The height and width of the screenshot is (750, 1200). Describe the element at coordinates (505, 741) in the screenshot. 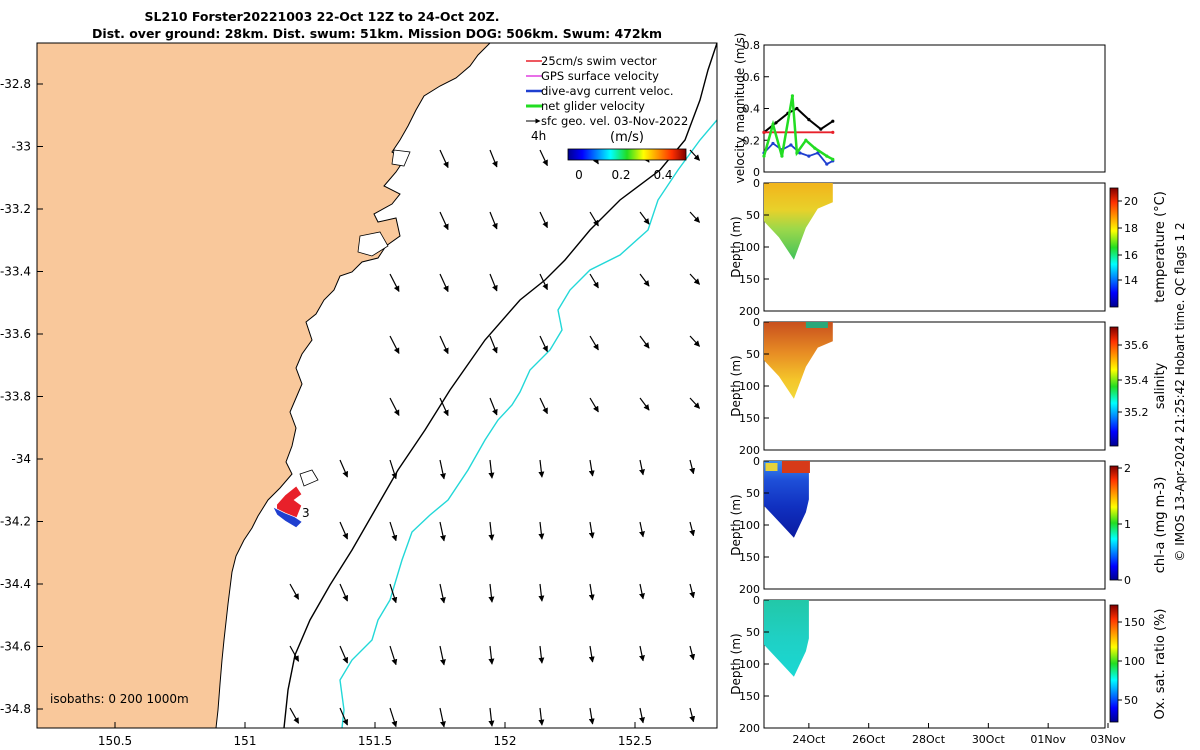

I see `map-x-tick-label: 152` at that location.